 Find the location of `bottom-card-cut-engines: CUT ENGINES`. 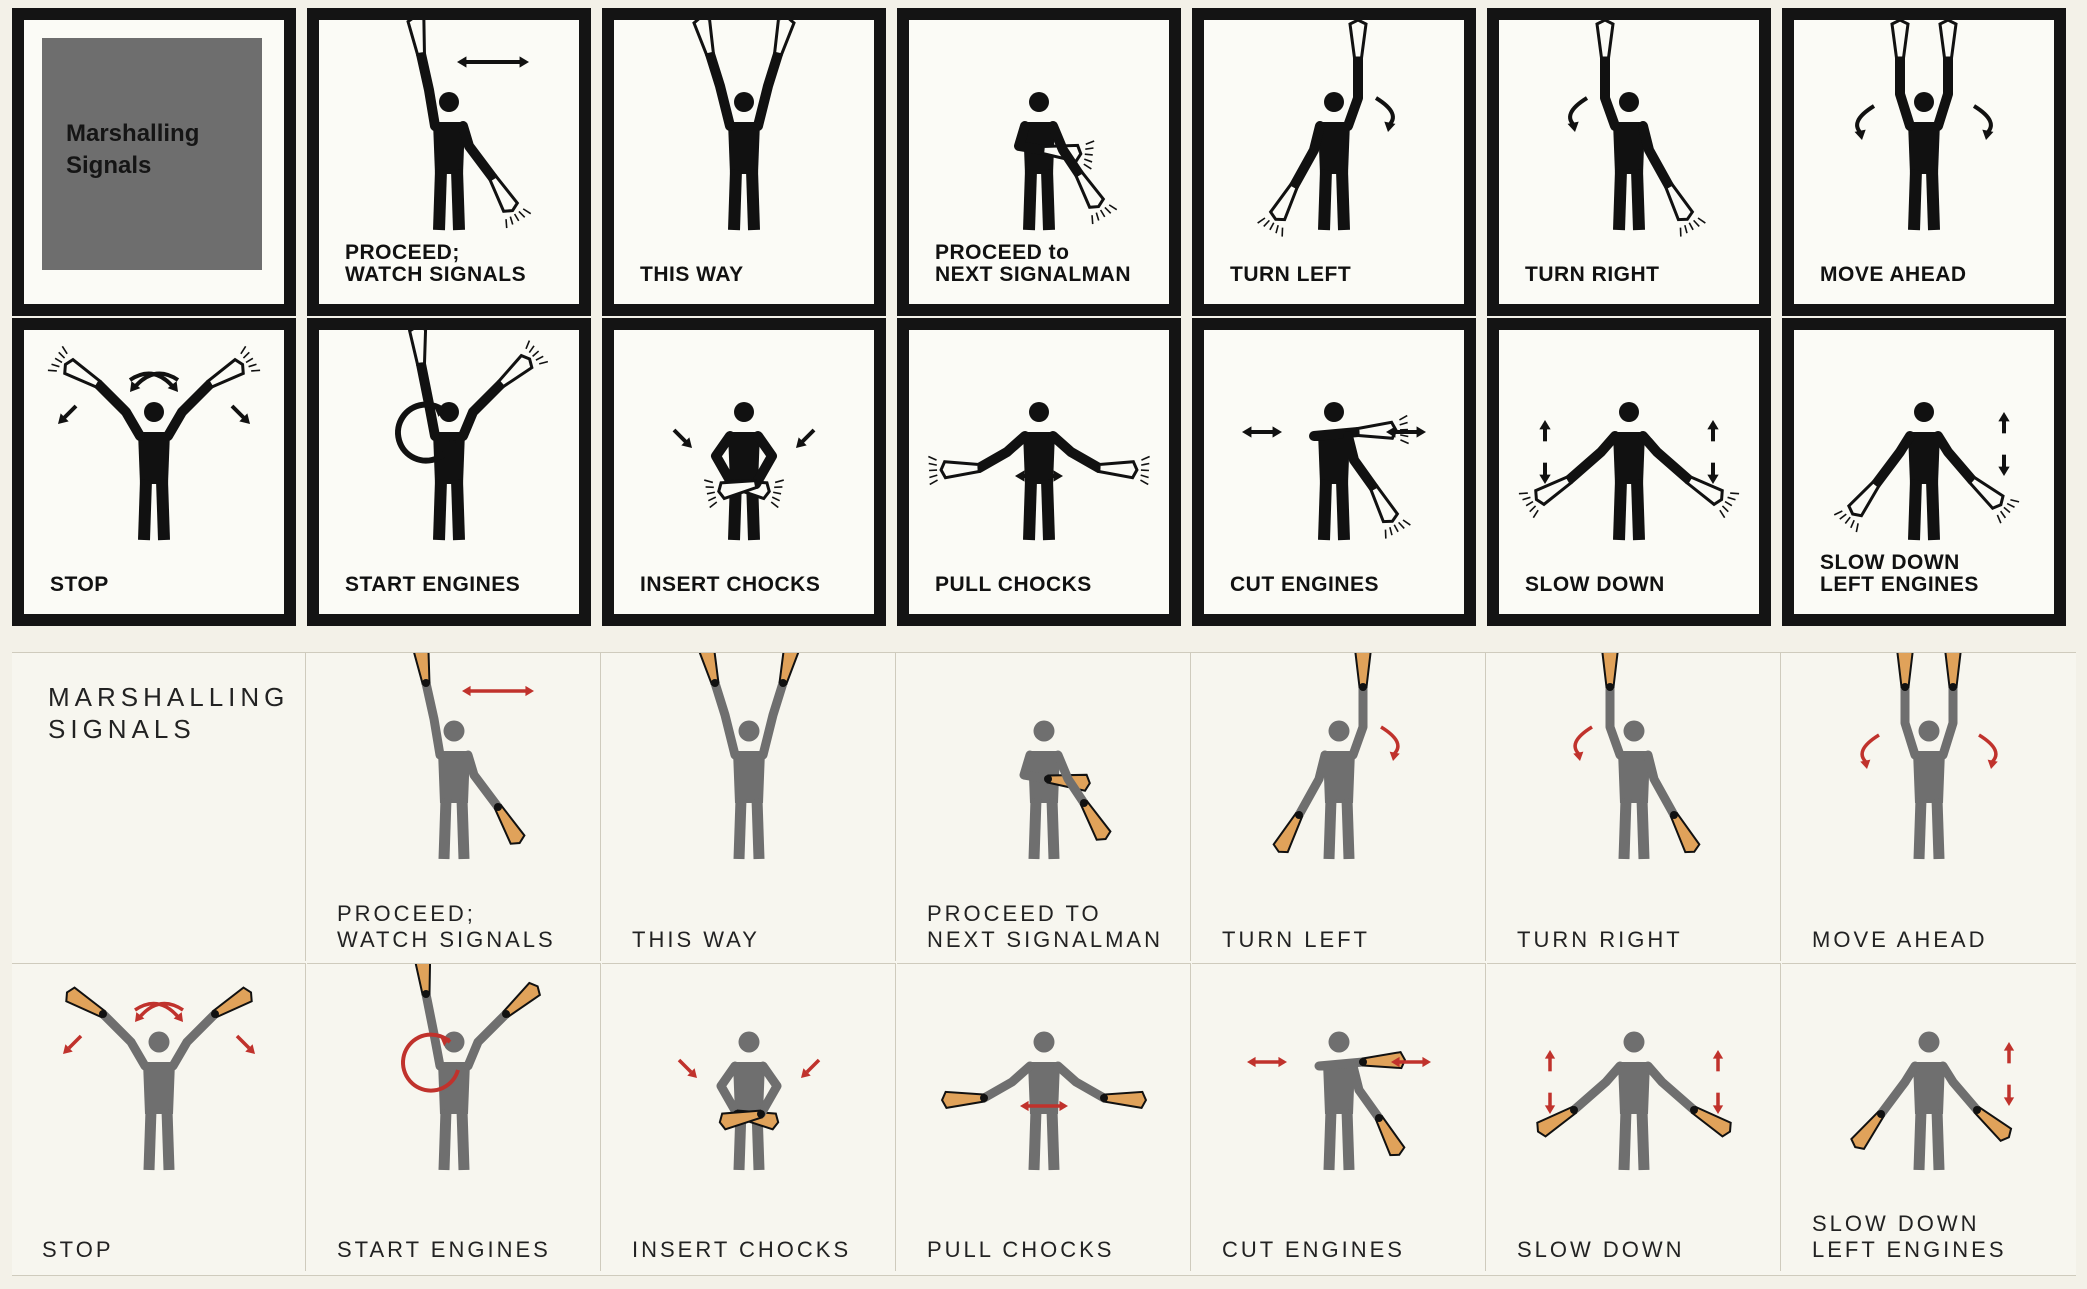

bottom-card-cut-engines: CUT ENGINES is located at coordinates (1339, 1117).